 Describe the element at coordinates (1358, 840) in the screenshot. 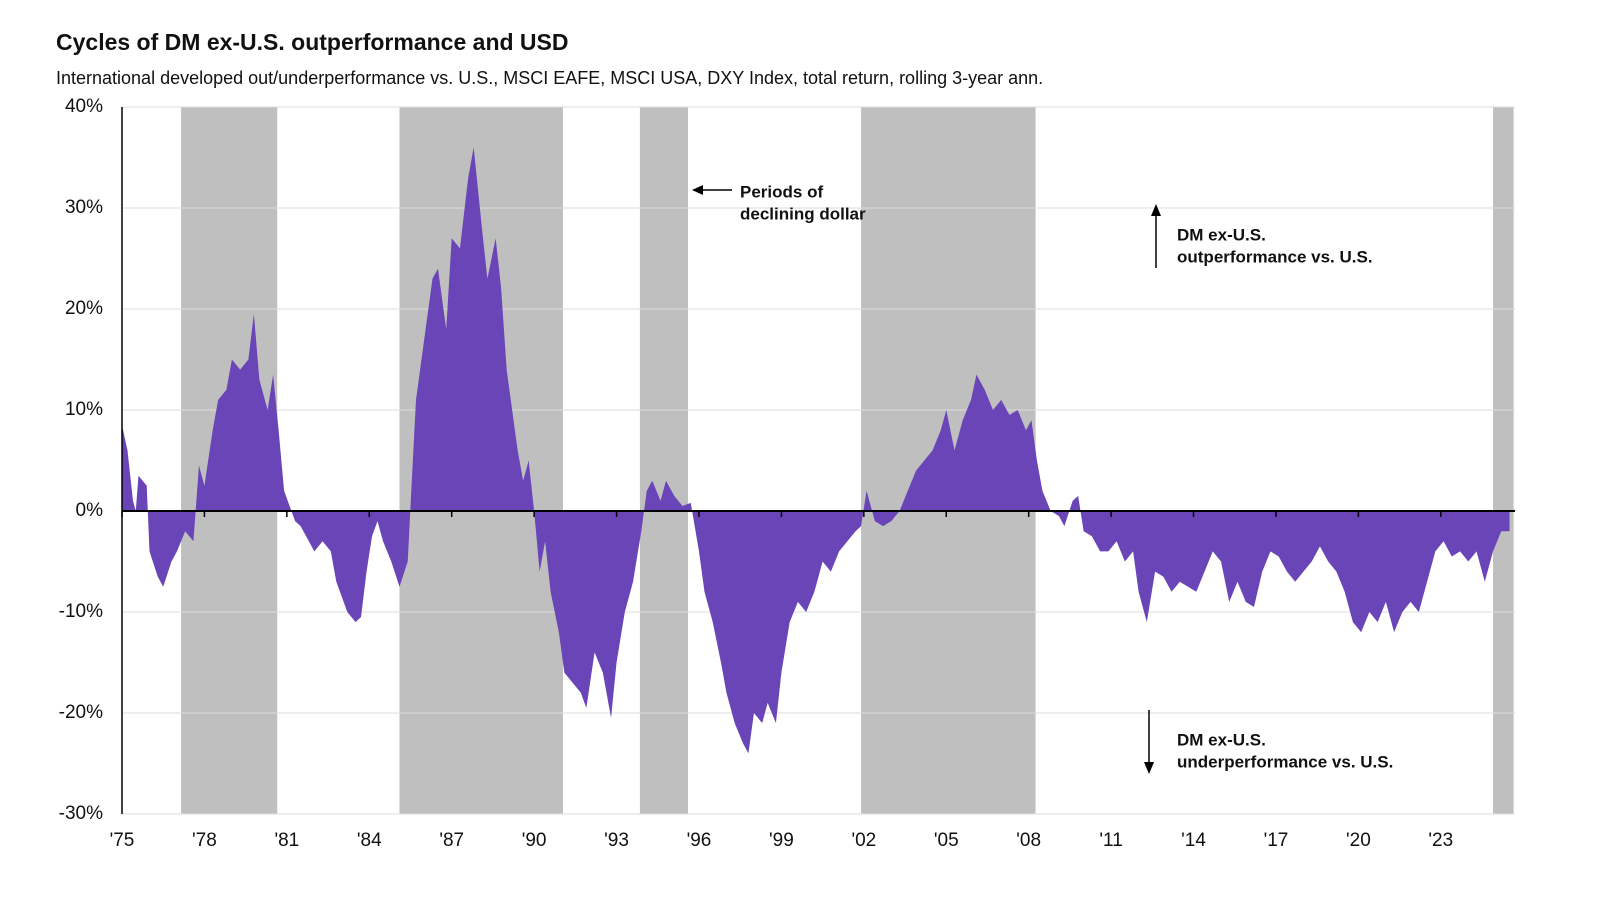

I see `x-tick-label: '20` at that location.